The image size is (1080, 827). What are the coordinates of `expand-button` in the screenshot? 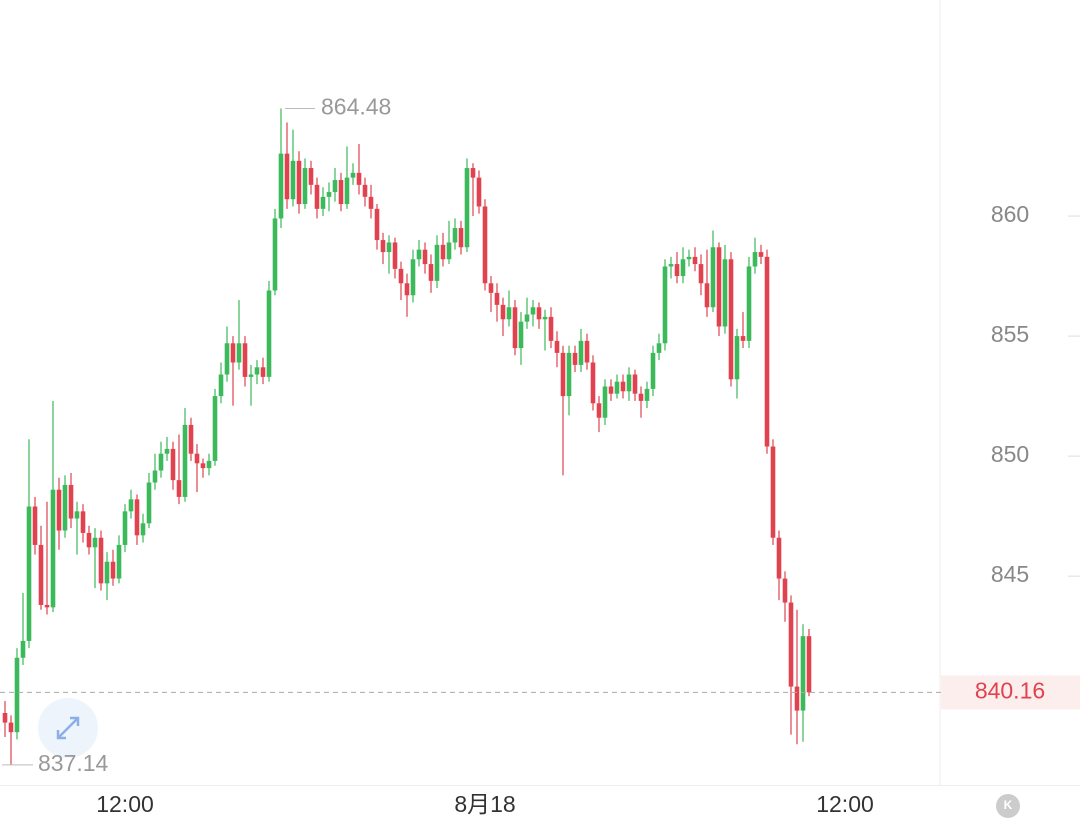 It's located at (68, 728).